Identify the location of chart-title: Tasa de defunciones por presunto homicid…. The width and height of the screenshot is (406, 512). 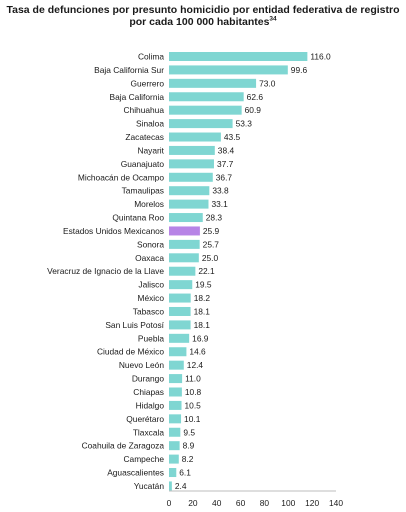
(203, 16).